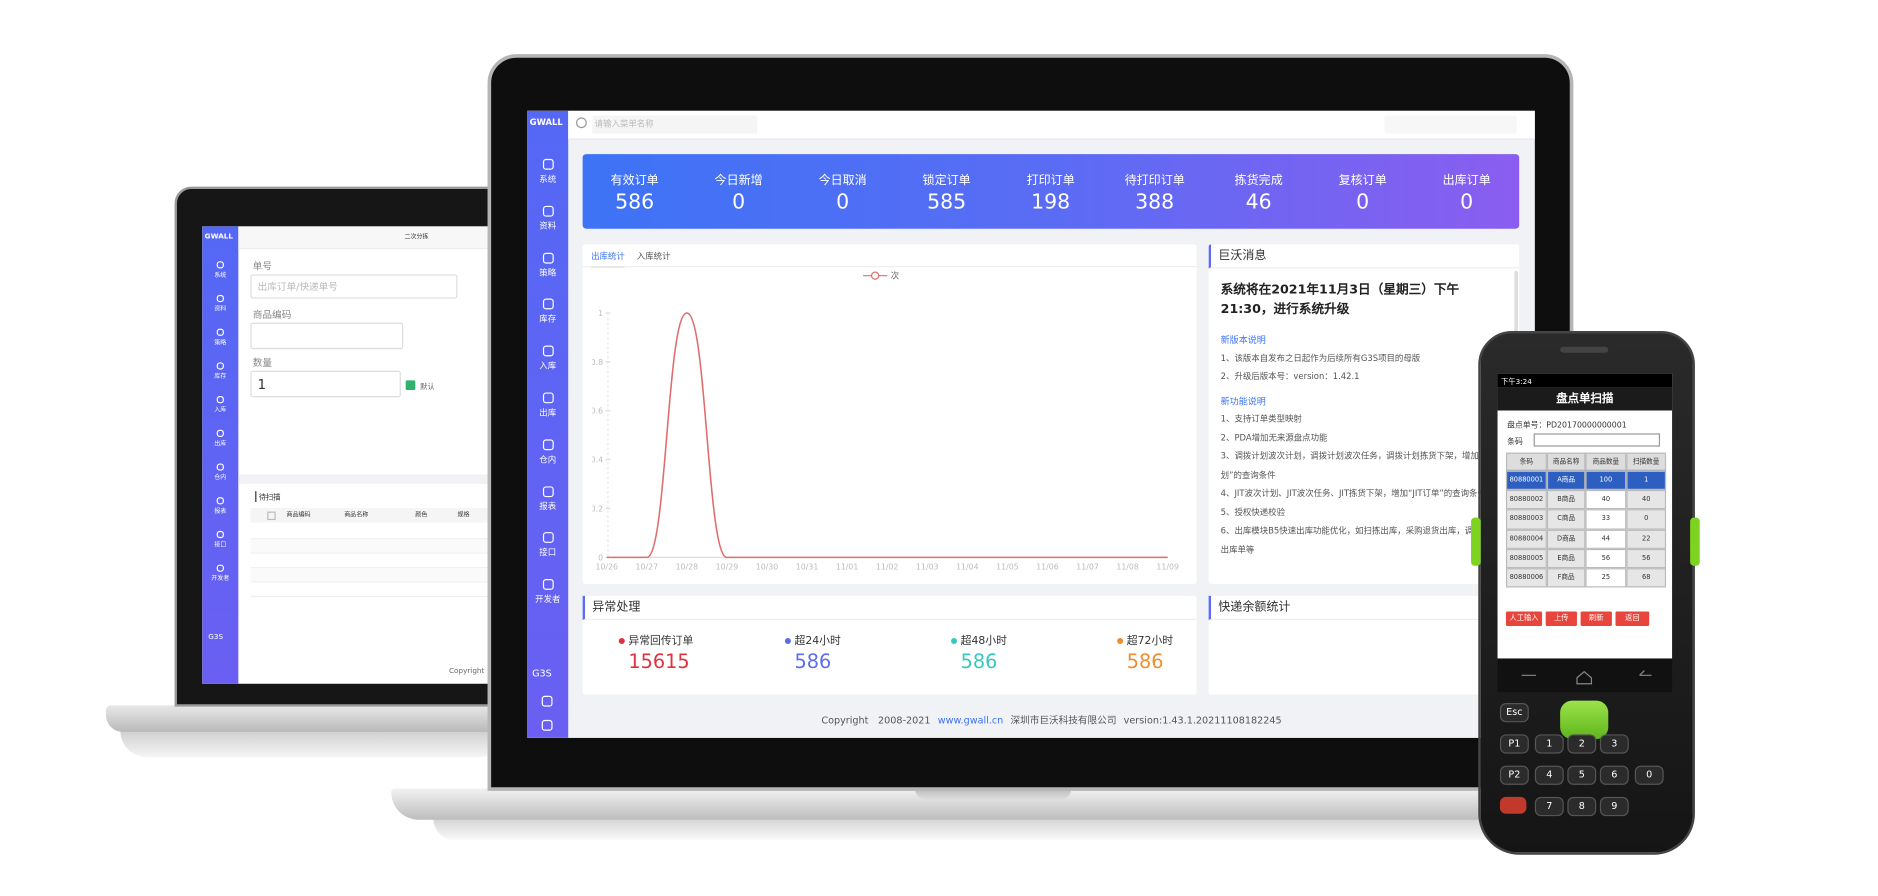  I want to click on order-input: 出库订单/快递单号, so click(354, 286).